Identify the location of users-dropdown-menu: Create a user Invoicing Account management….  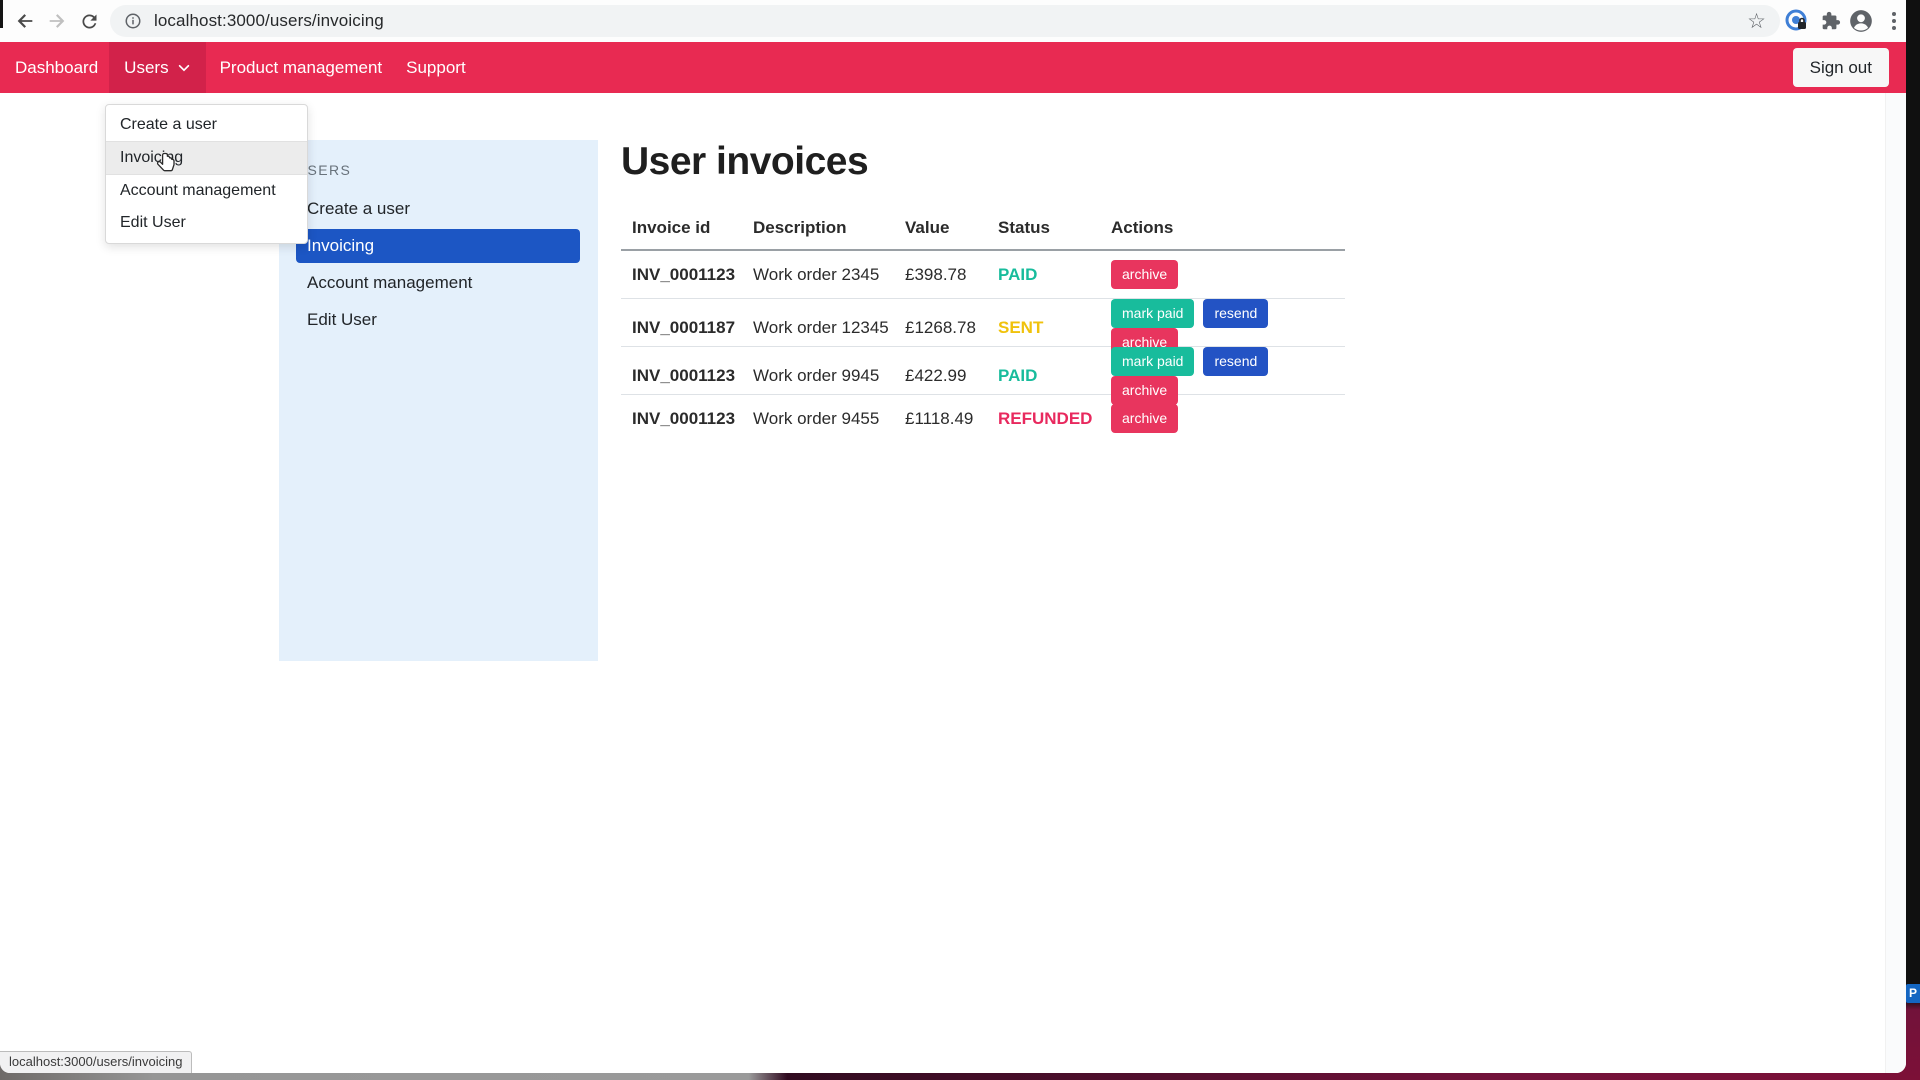
(206, 174).